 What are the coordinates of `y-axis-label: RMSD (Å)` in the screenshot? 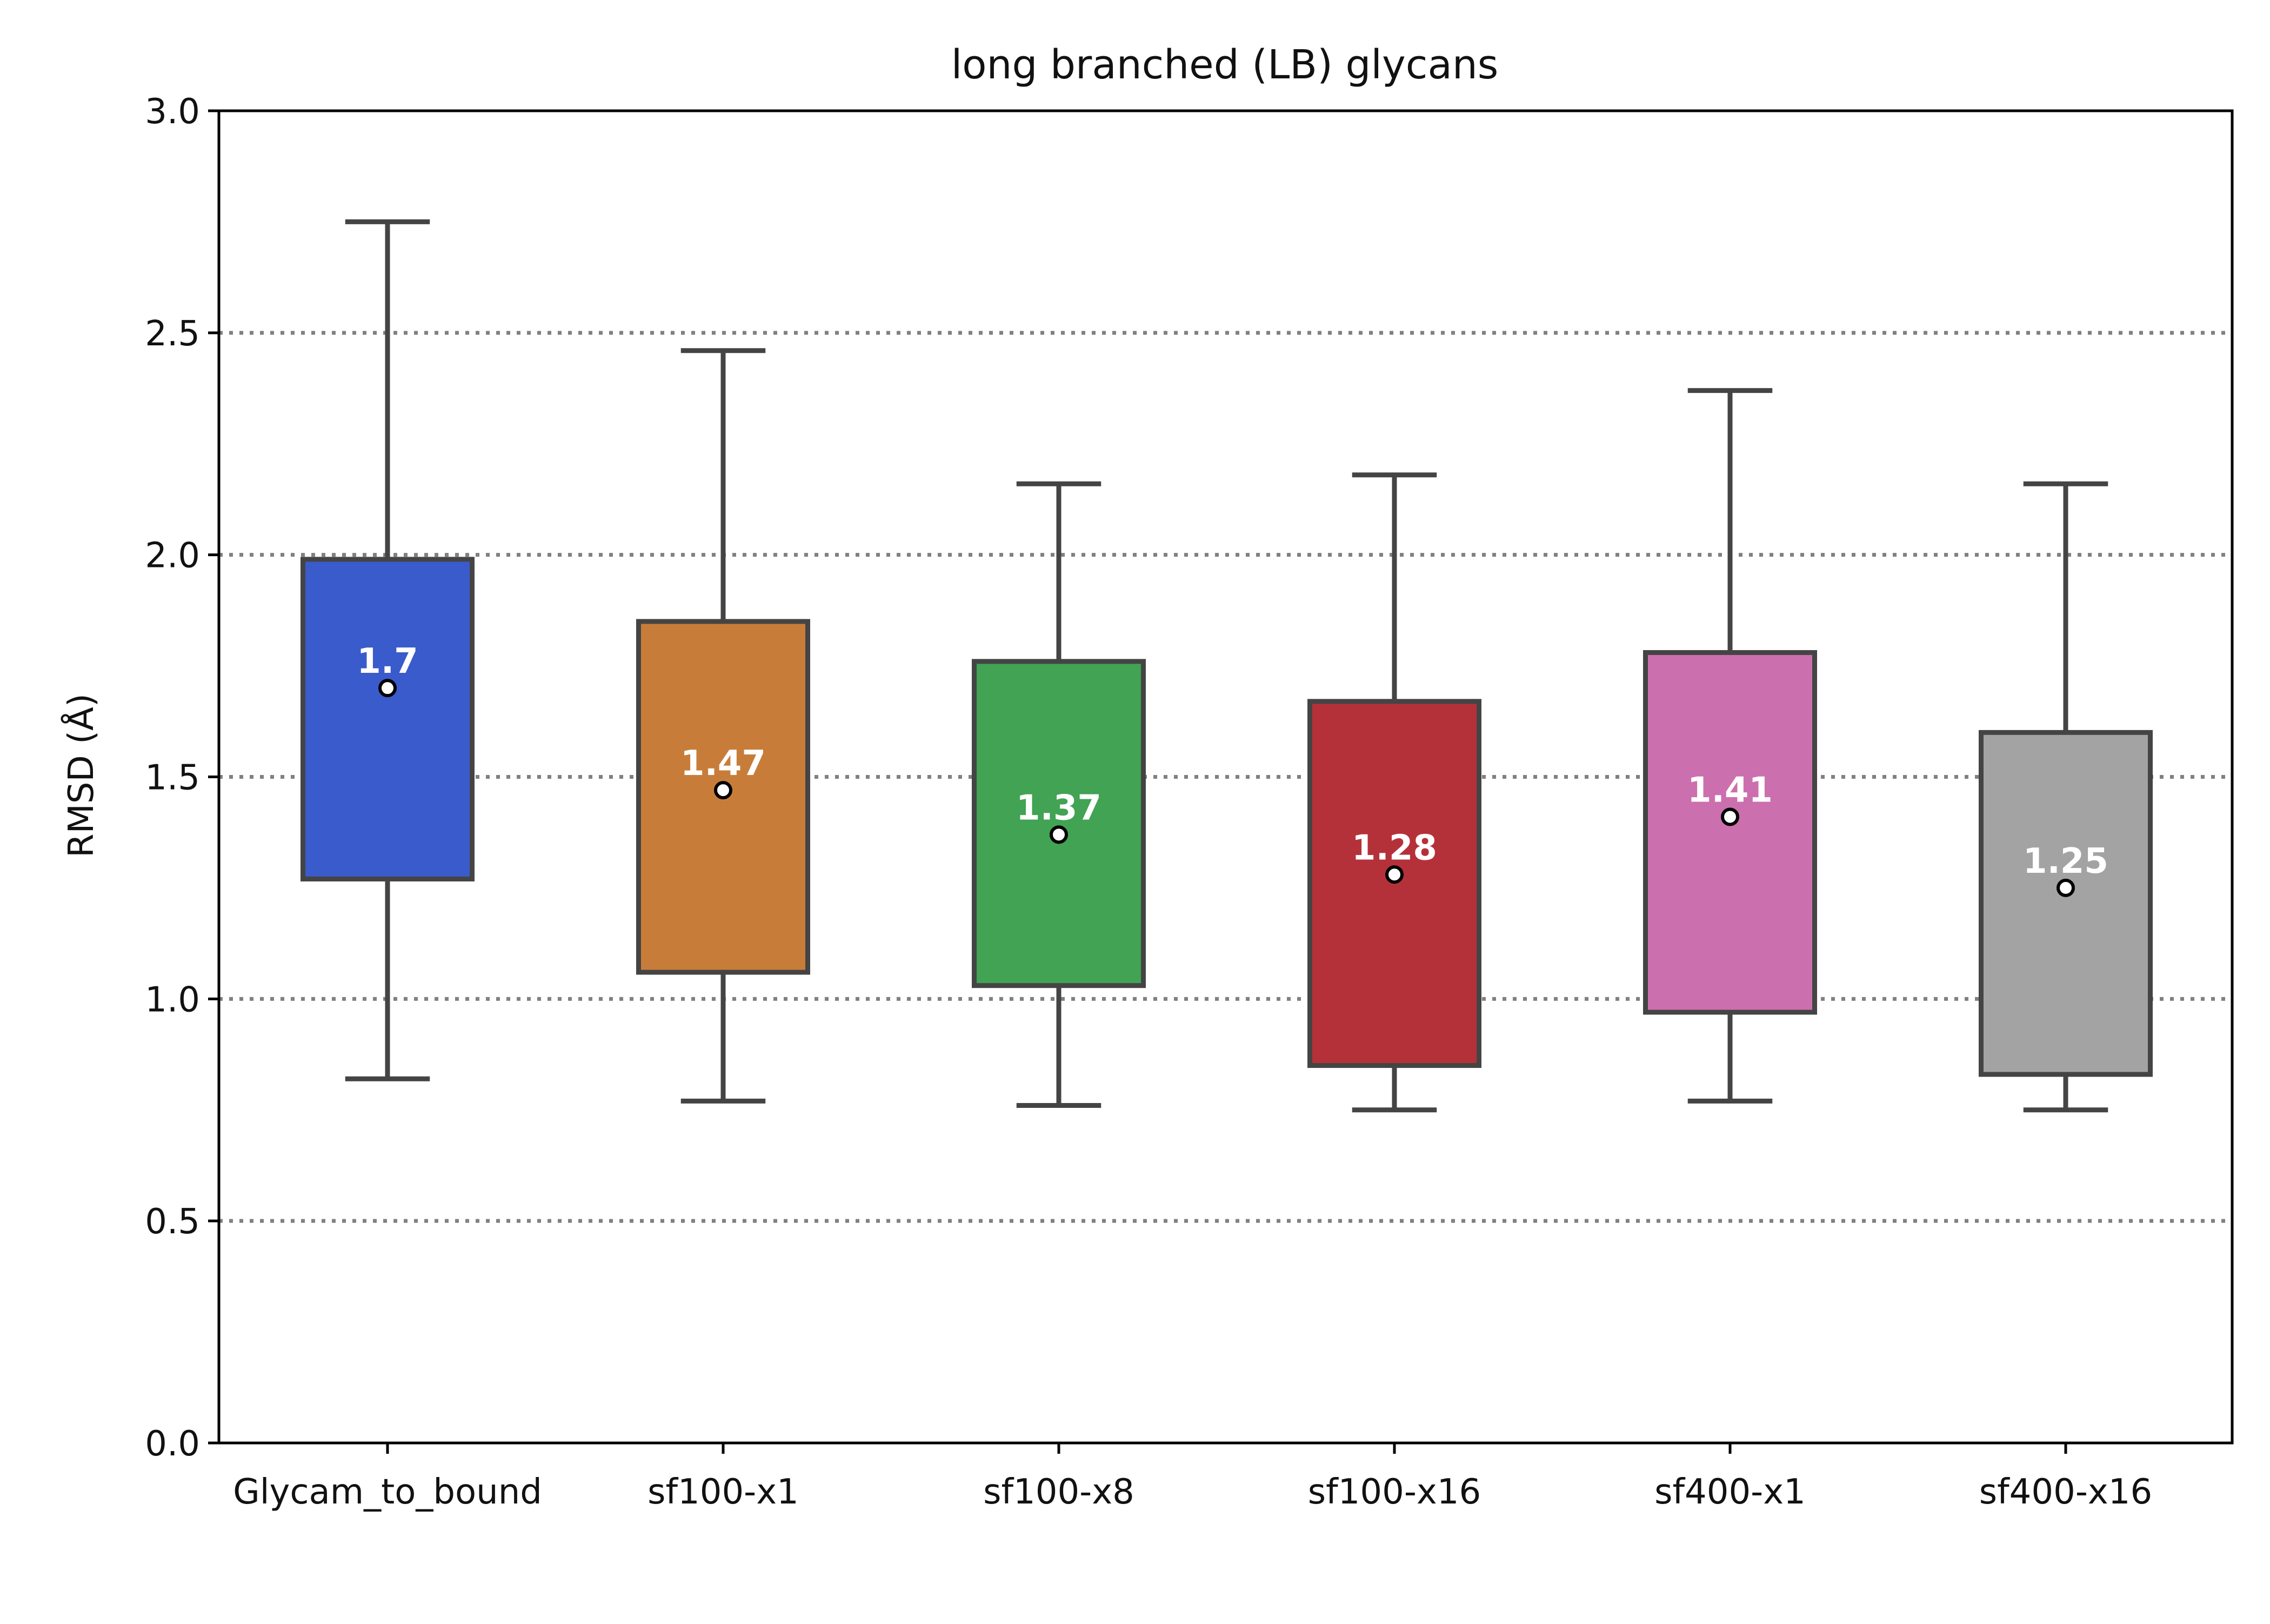 It's located at (81, 775).